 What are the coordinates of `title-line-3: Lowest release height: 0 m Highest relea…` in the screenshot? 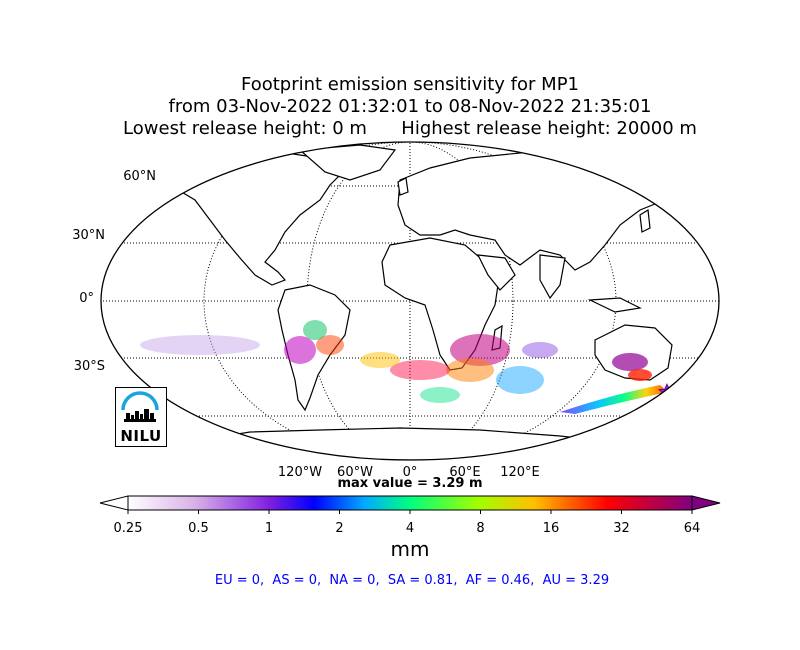 It's located at (400, 129).